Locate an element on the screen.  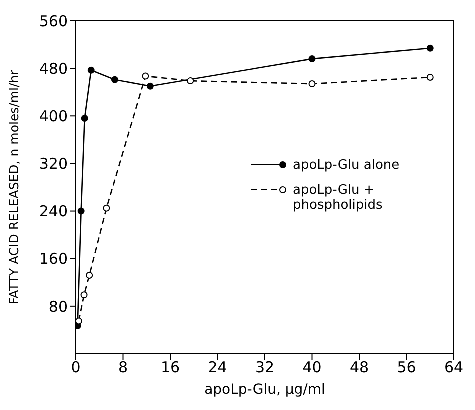
x-axis-title: apoLp-Glu, µg/ml is located at coordinates (265, 390).